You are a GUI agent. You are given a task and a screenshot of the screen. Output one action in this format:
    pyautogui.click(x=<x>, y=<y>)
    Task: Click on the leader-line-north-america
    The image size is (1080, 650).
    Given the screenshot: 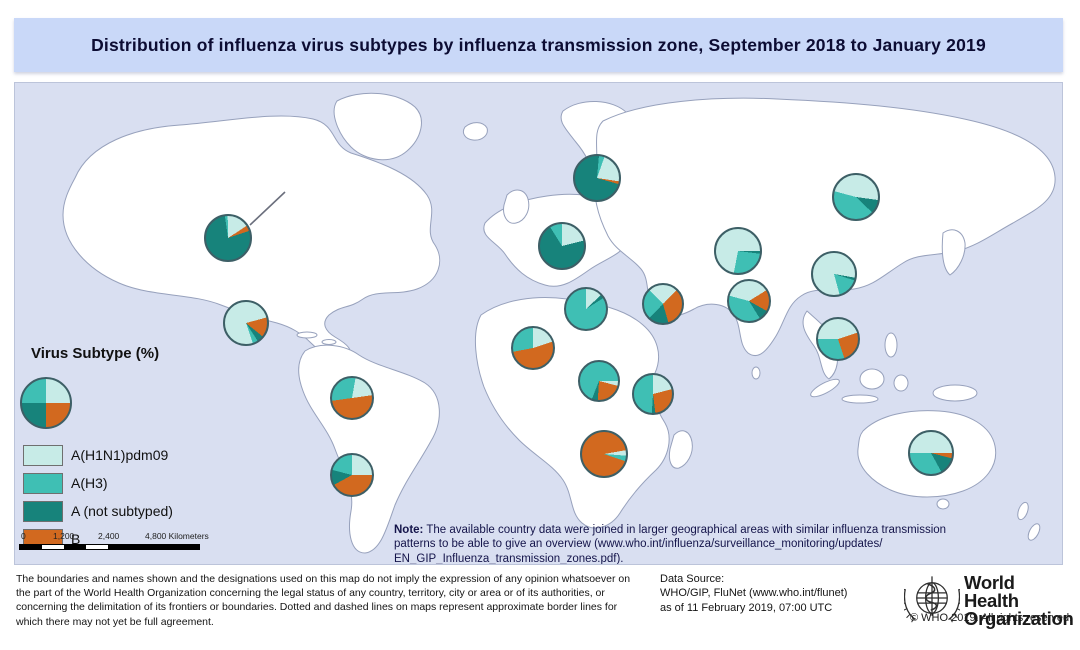 What is the action you would take?
    pyautogui.click(x=267, y=208)
    